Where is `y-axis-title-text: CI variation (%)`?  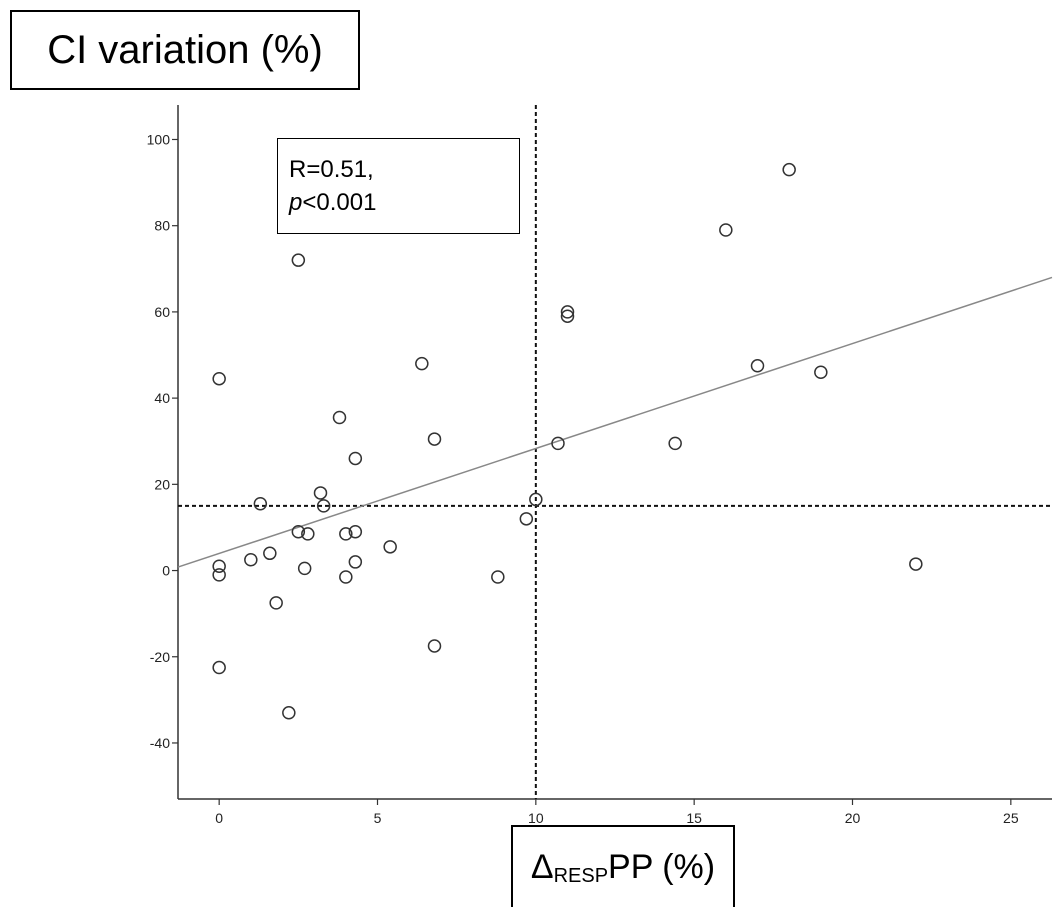
y-axis-title-text: CI variation (%) is located at coordinates (185, 49).